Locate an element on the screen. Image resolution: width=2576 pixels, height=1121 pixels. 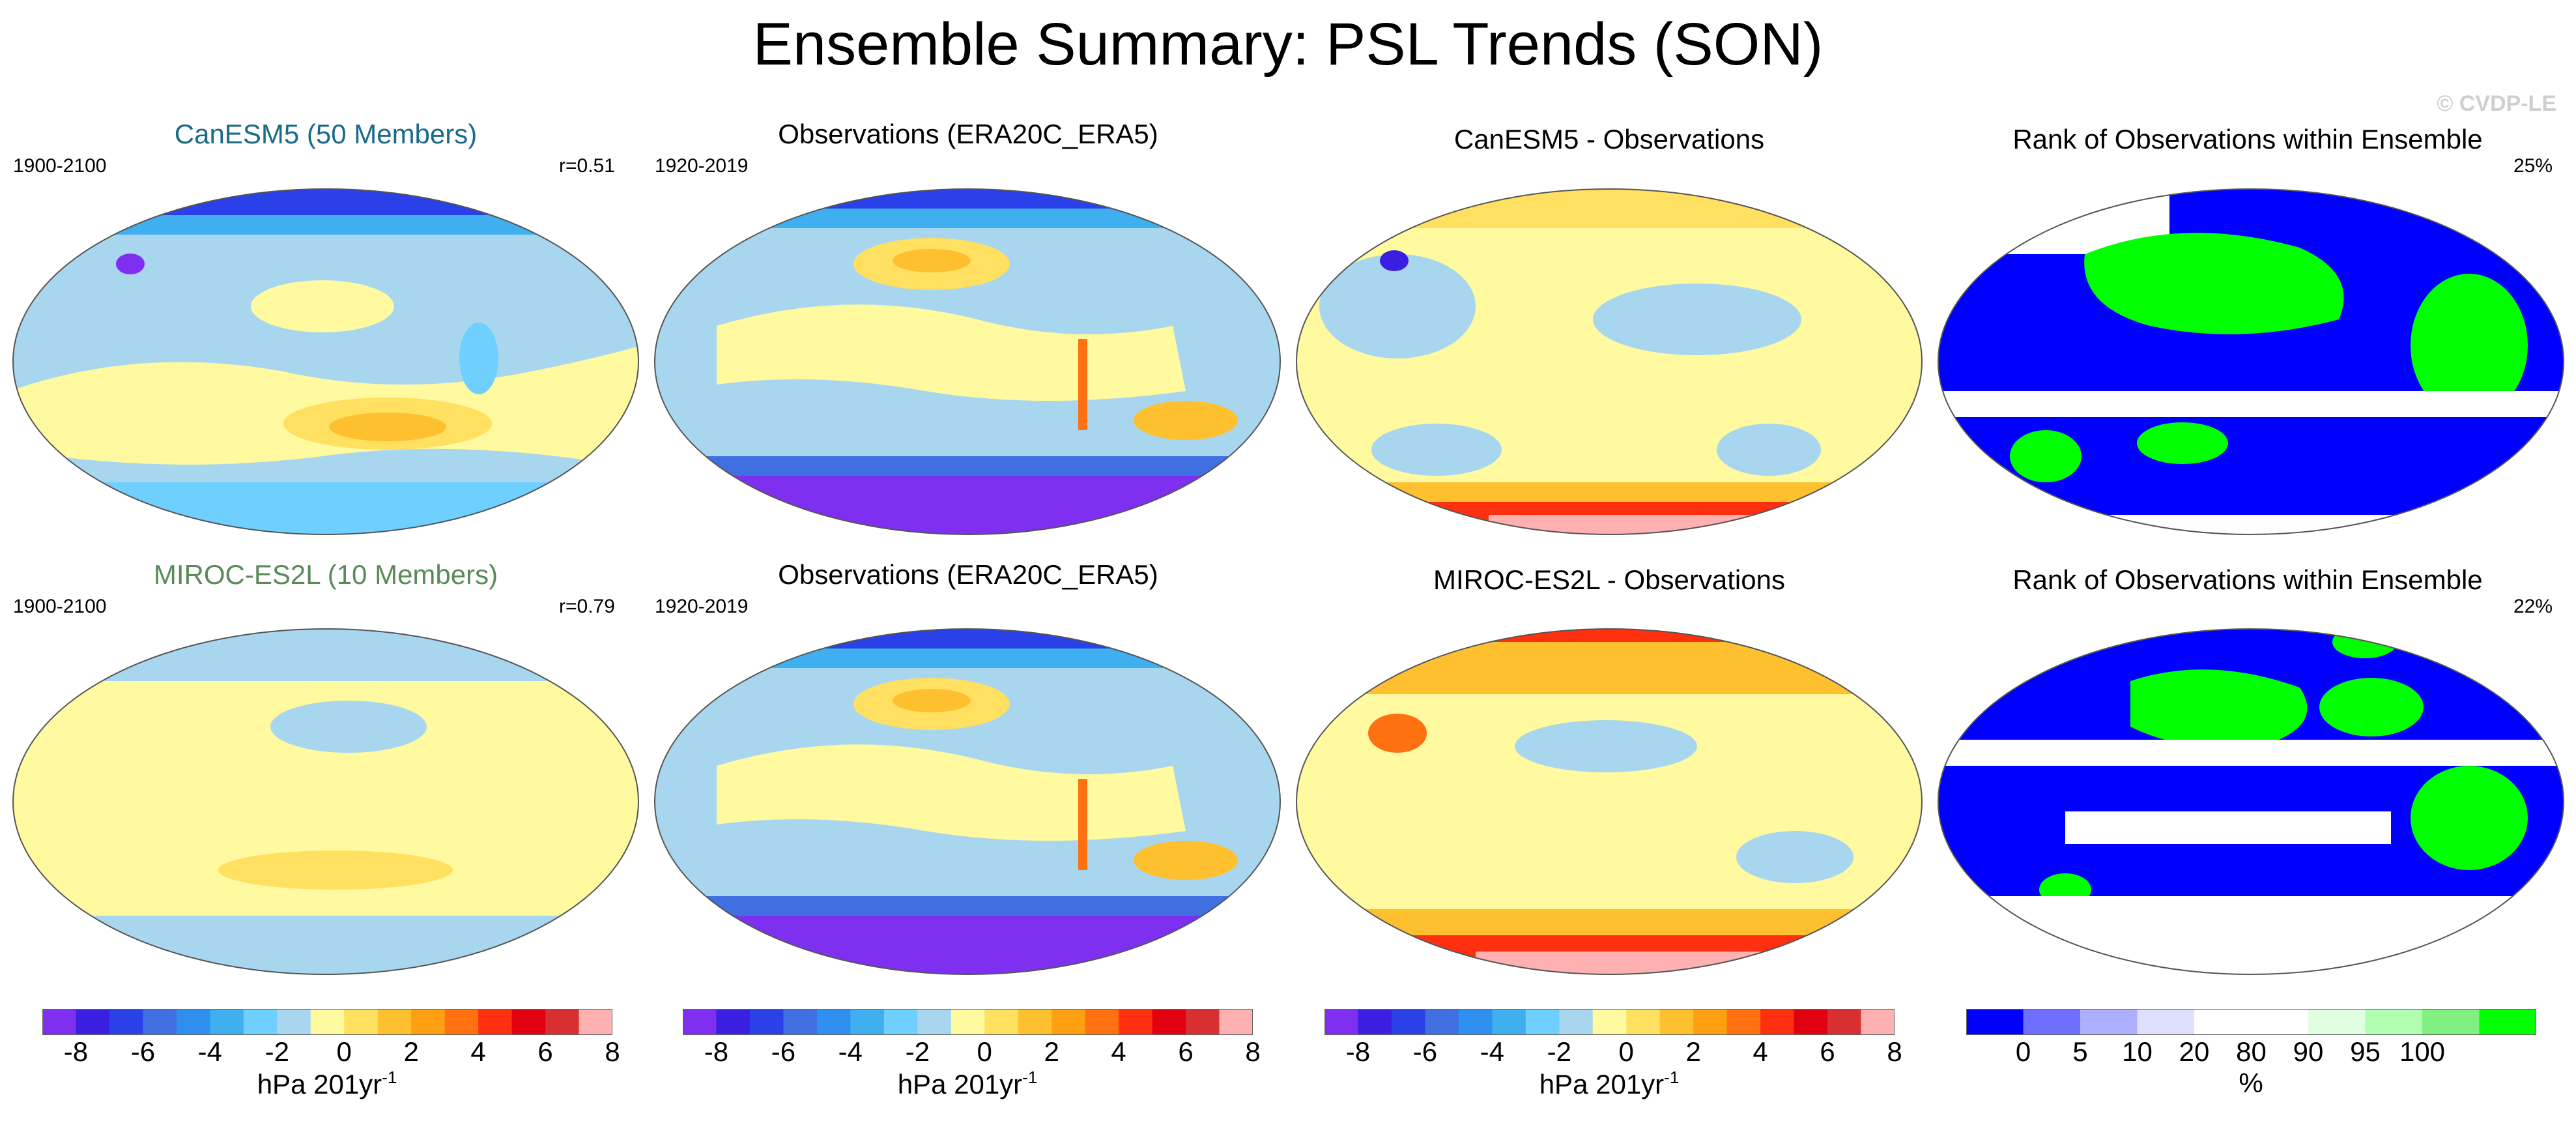
rank-colorbar-tick-label: 100 is located at coordinates (2422, 1051).